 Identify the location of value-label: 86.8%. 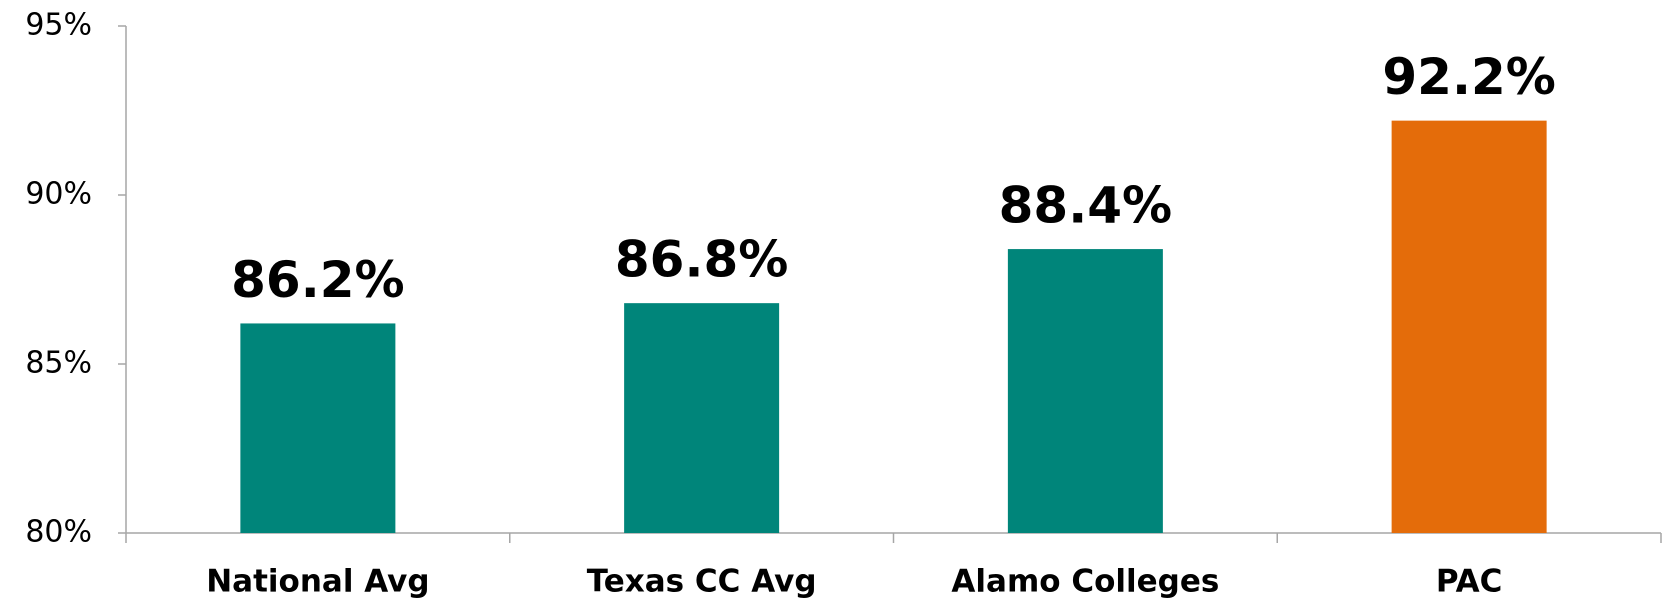
(701, 260).